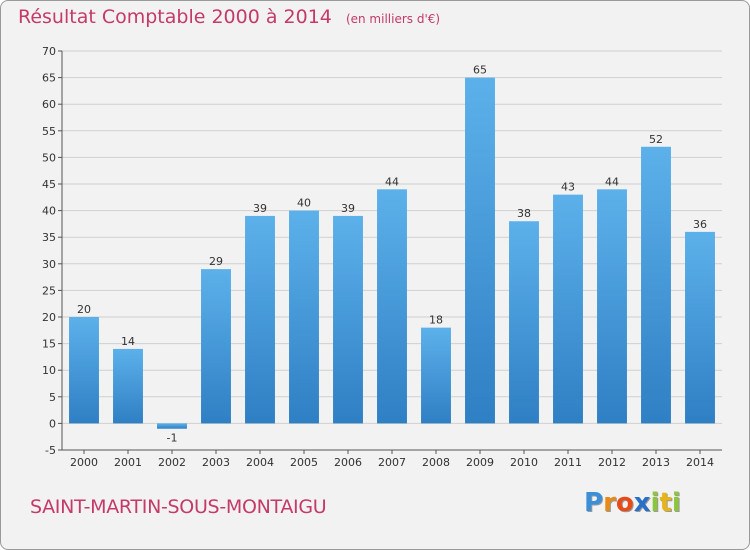 The width and height of the screenshot is (750, 550). Describe the element at coordinates (568, 187) in the screenshot. I see `data-label: 43` at that location.